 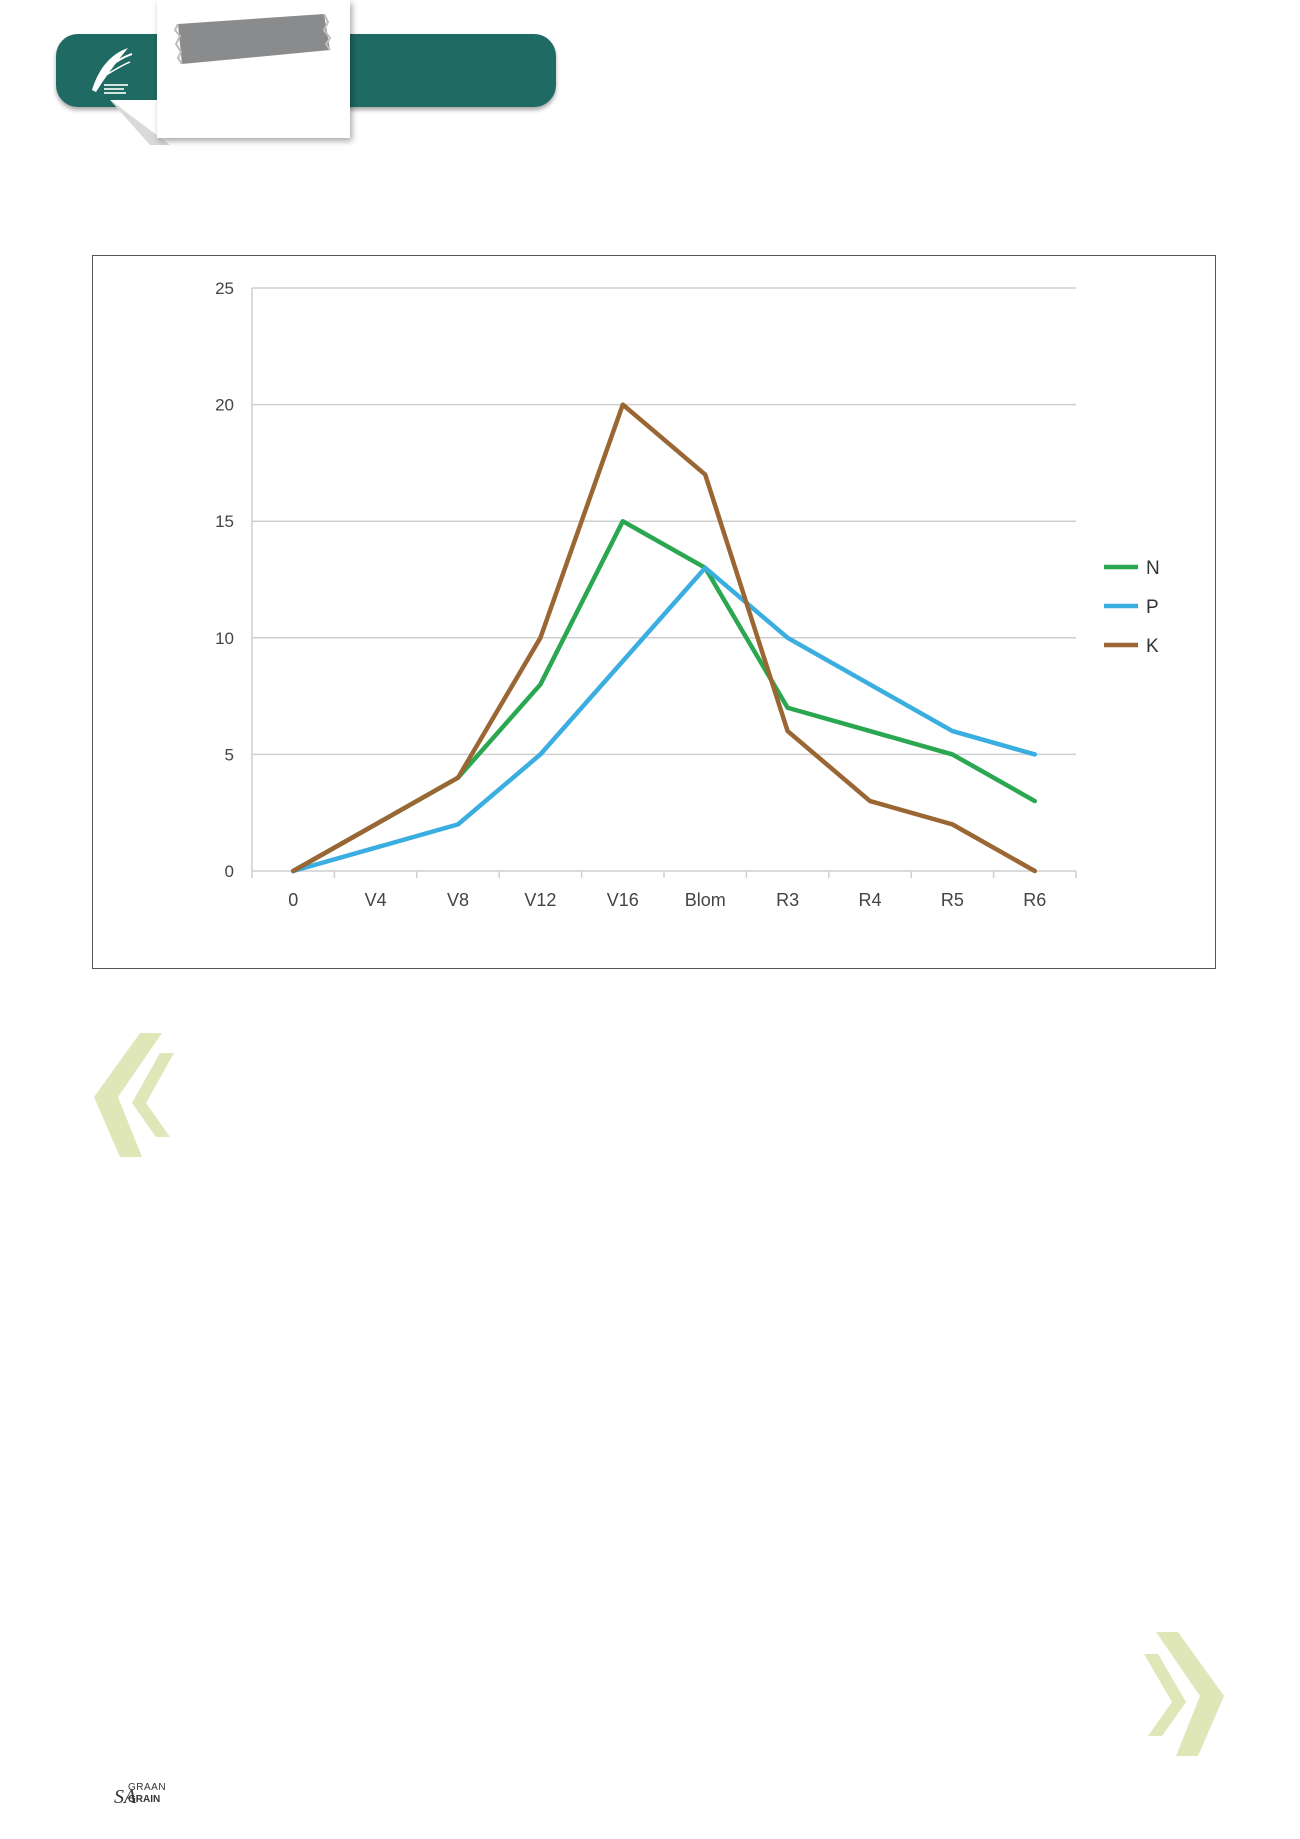 I want to click on y-tick-label: 20, so click(x=224, y=405).